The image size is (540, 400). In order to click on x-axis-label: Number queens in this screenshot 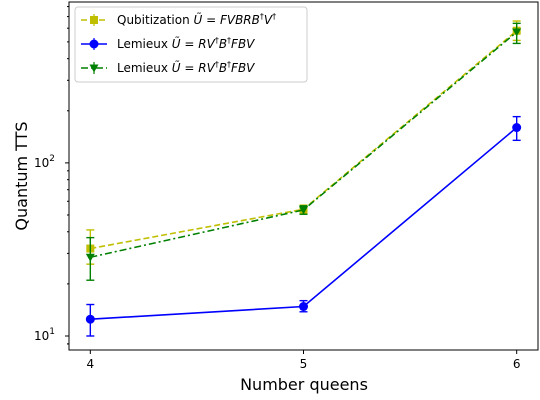, I will do `click(304, 384)`.